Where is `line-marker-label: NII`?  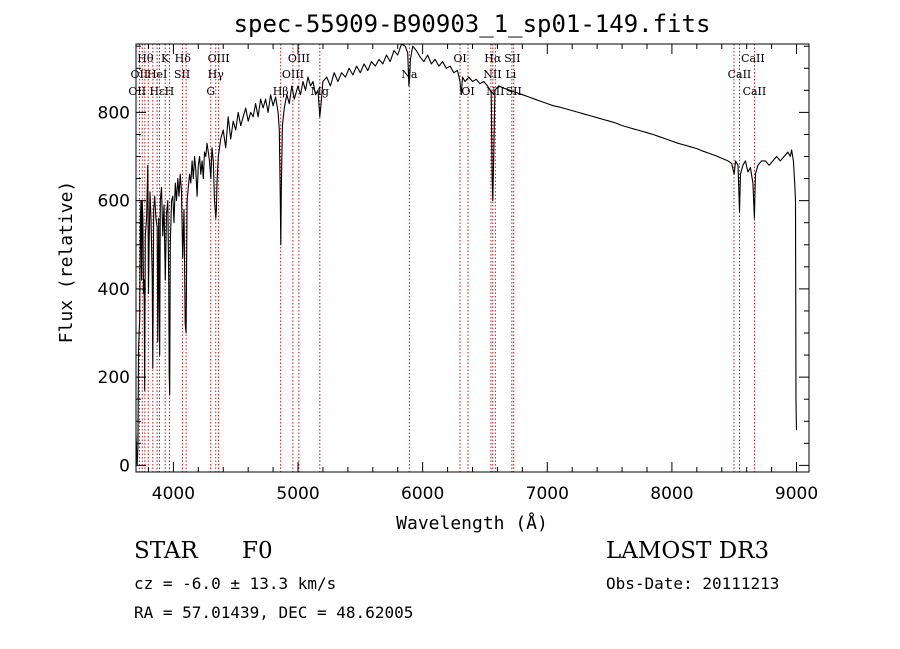
line-marker-label: NII is located at coordinates (492, 74).